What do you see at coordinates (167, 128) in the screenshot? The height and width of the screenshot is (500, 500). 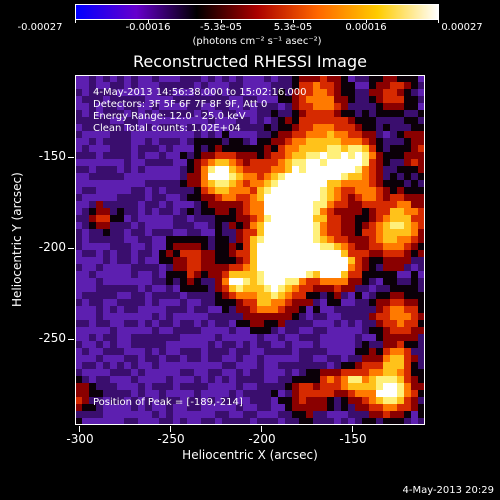 I see `clean-counts-text: Clean Total counts: 1.02E+04` at bounding box center [167, 128].